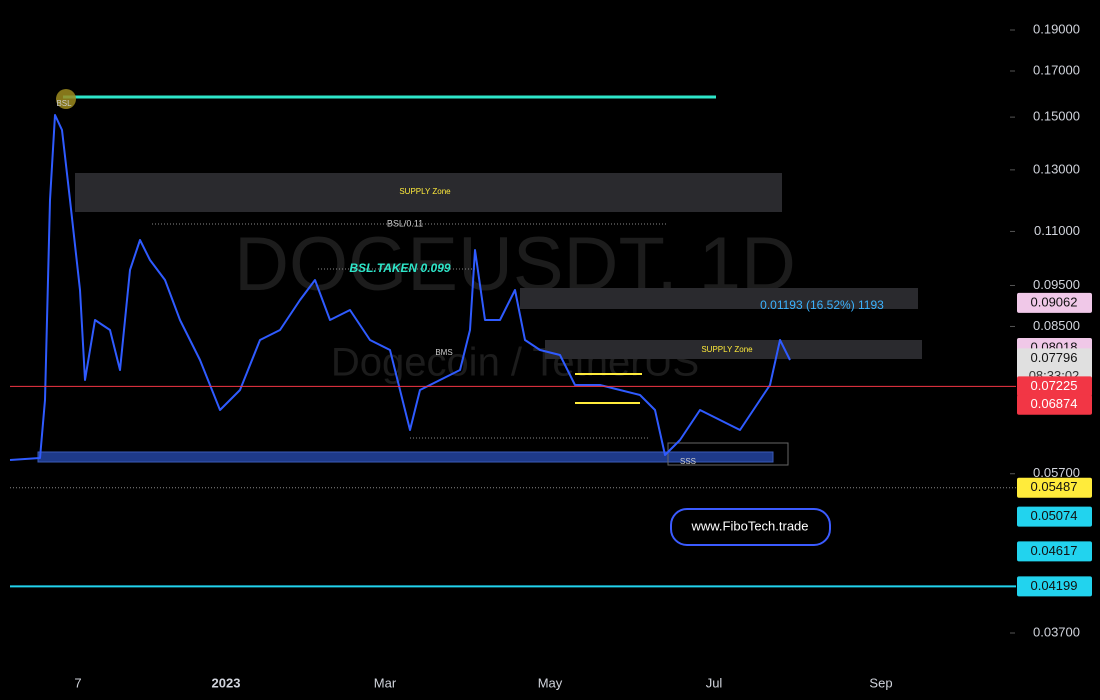 Image resolution: width=1100 pixels, height=700 pixels. Describe the element at coordinates (1056, 168) in the screenshot. I see `price-tick-label: 0.13000` at that location.